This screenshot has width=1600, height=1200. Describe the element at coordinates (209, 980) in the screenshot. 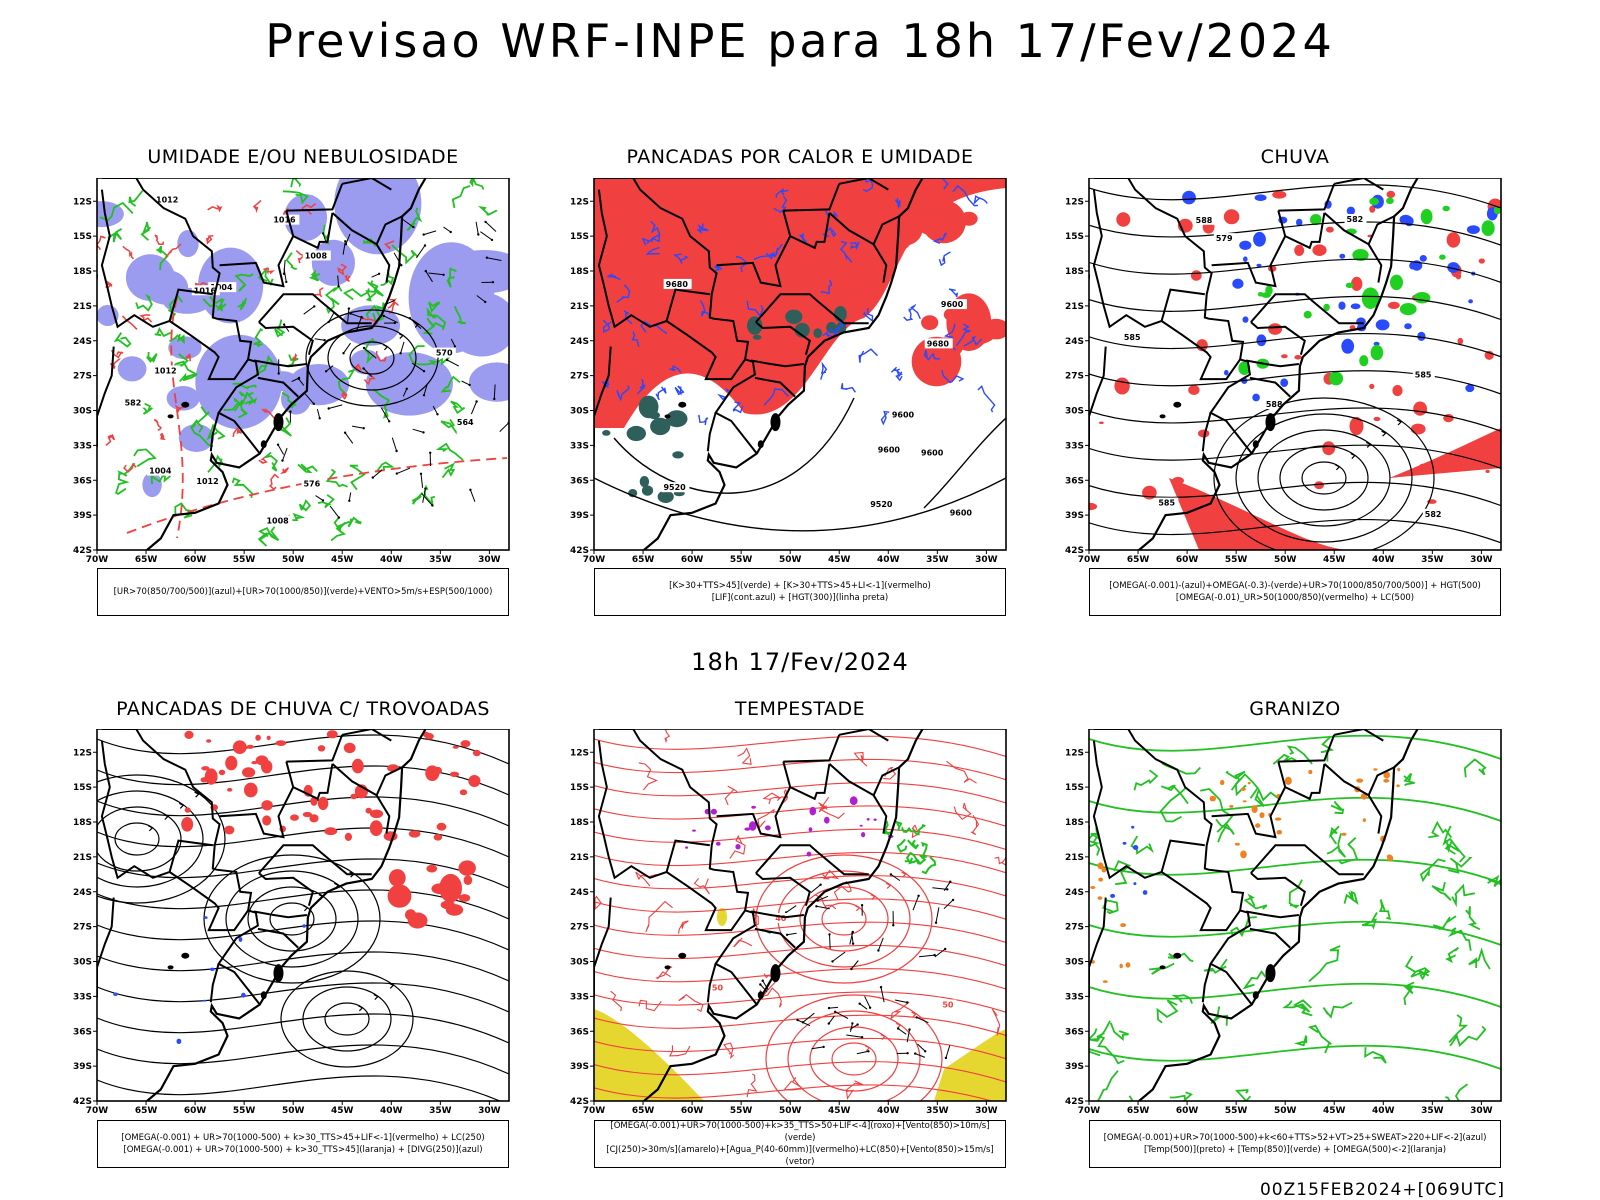

I see `divergence-blue-cells` at that location.